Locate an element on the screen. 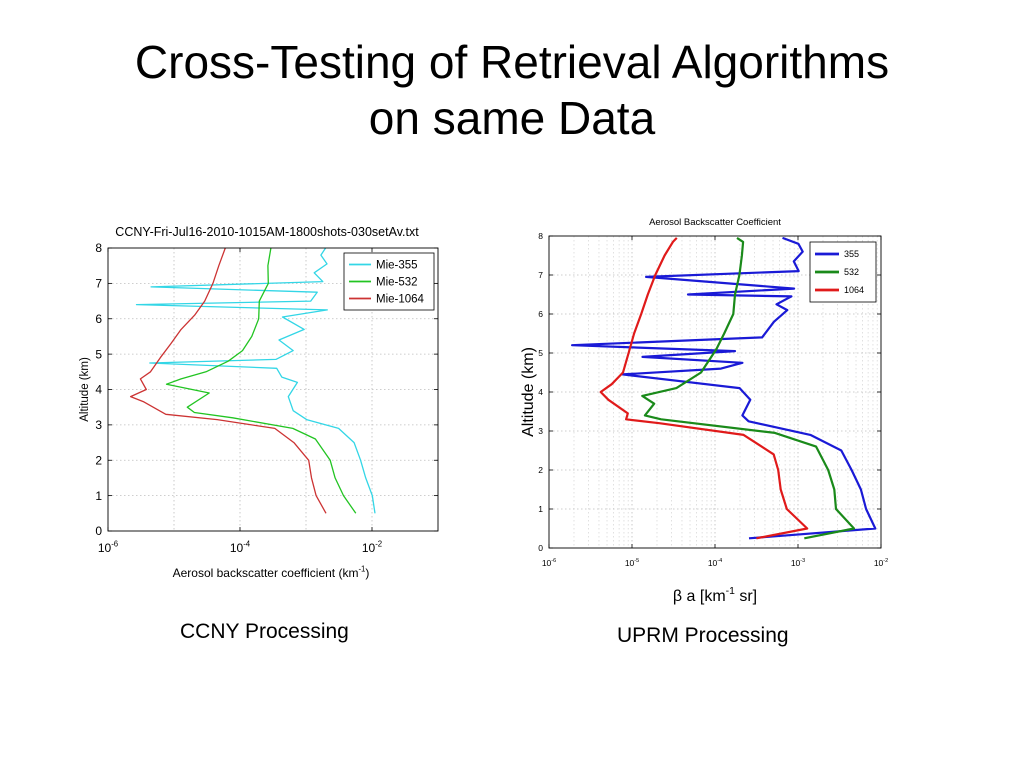  ccny-y-tick-label: 6 is located at coordinates (98, 319).